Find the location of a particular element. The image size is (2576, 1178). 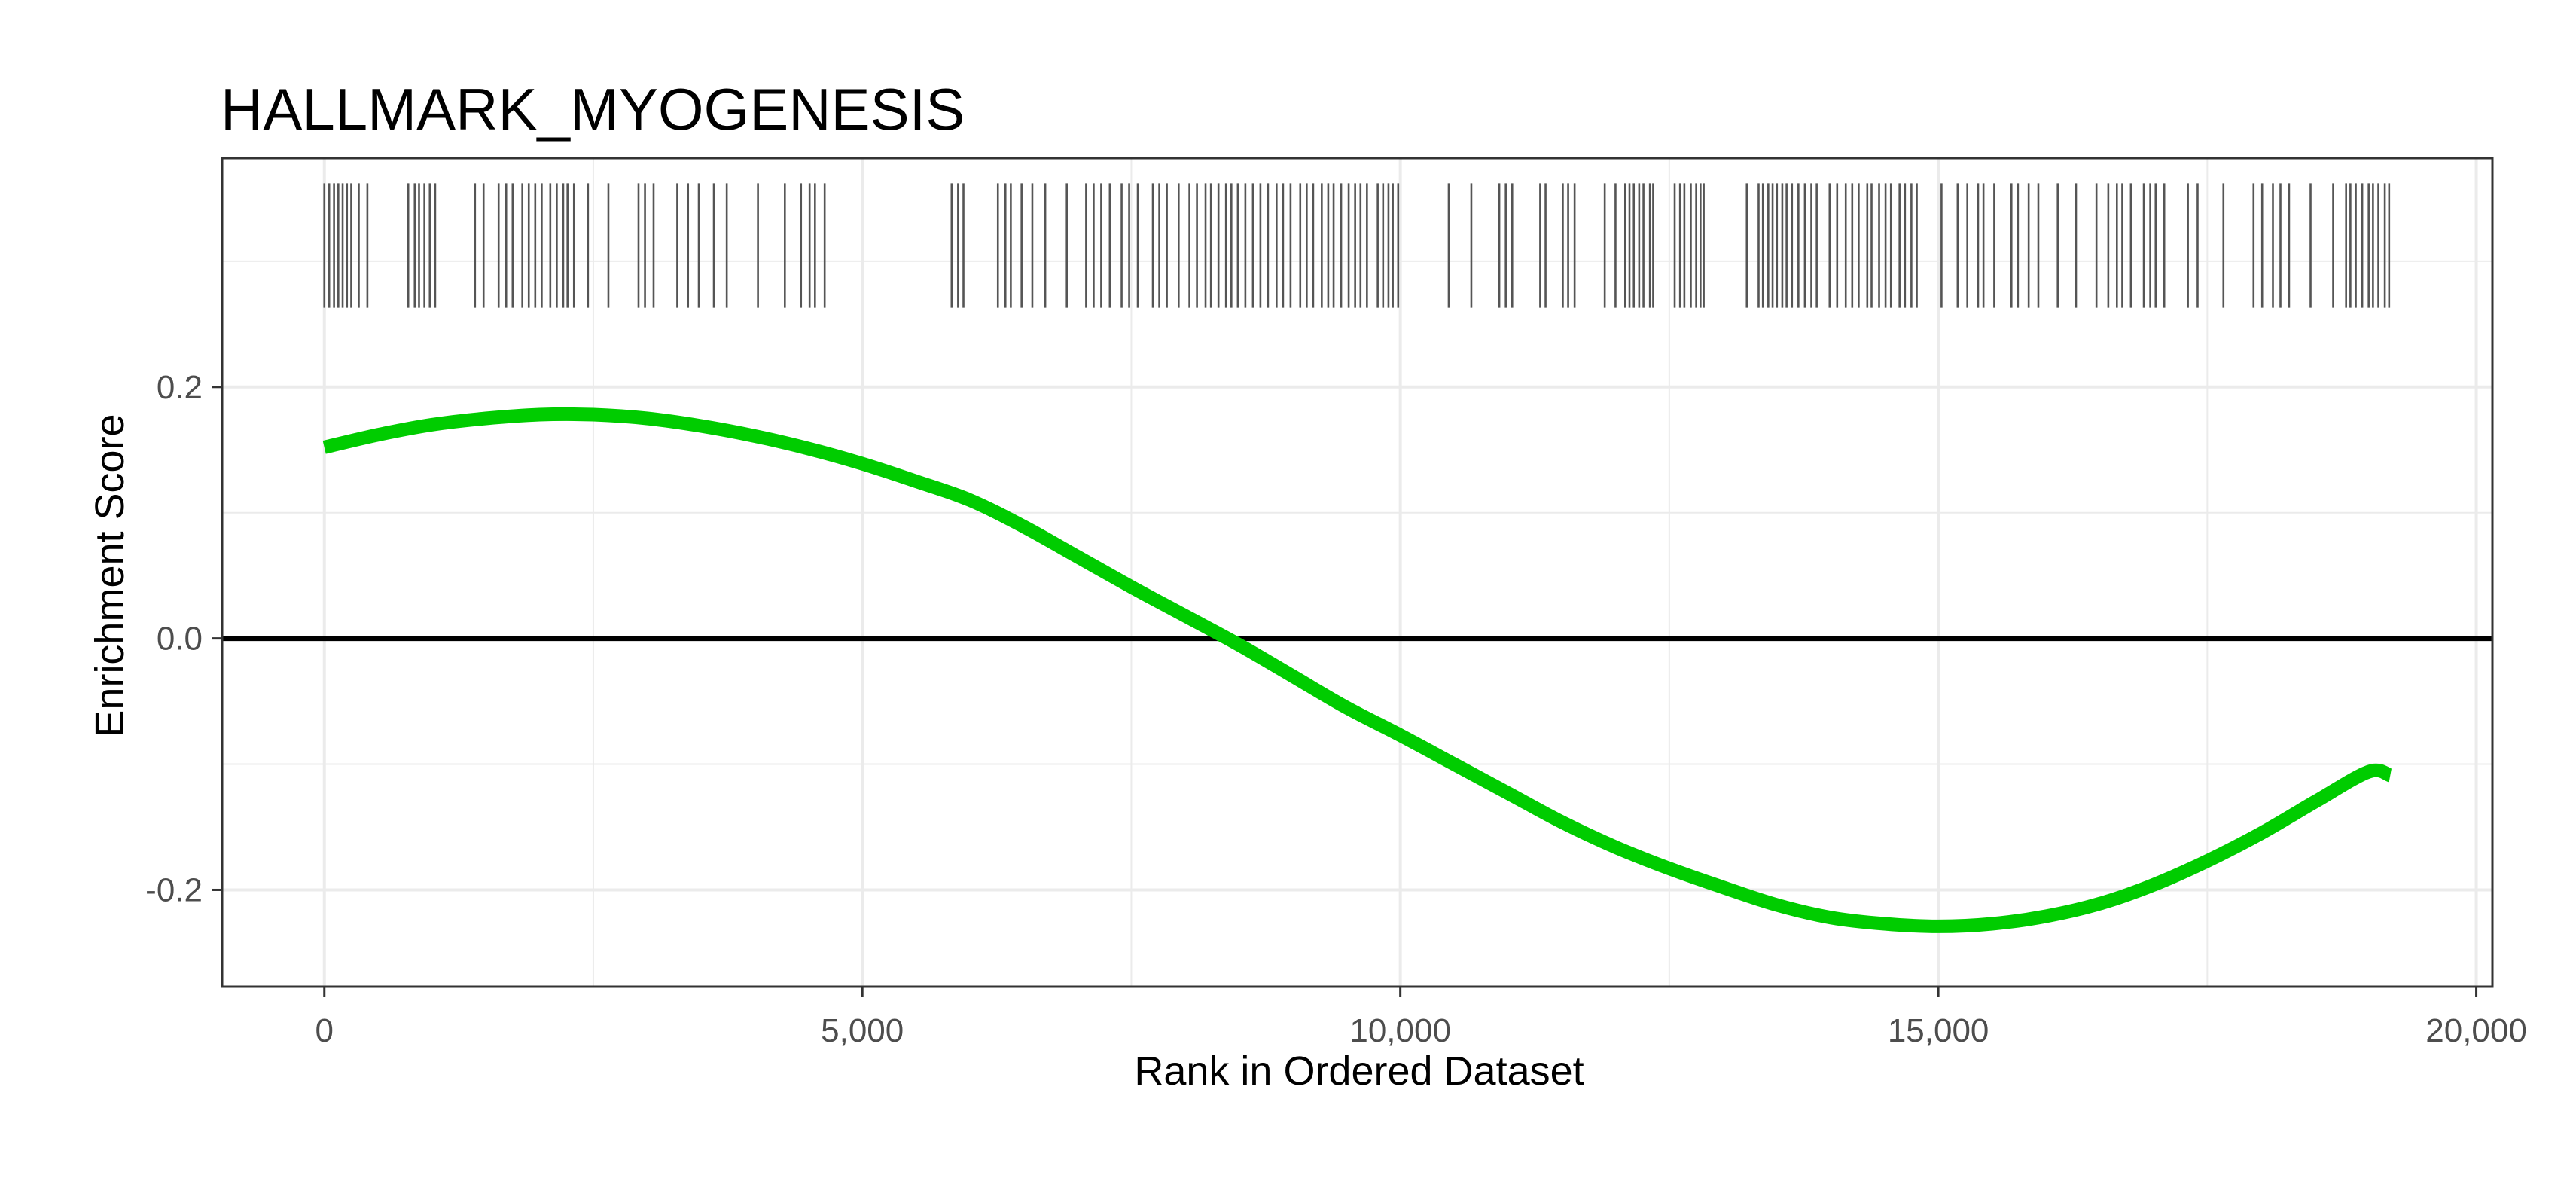

chart-title: HALLMARK_MYOGENESIS is located at coordinates (593, 109).